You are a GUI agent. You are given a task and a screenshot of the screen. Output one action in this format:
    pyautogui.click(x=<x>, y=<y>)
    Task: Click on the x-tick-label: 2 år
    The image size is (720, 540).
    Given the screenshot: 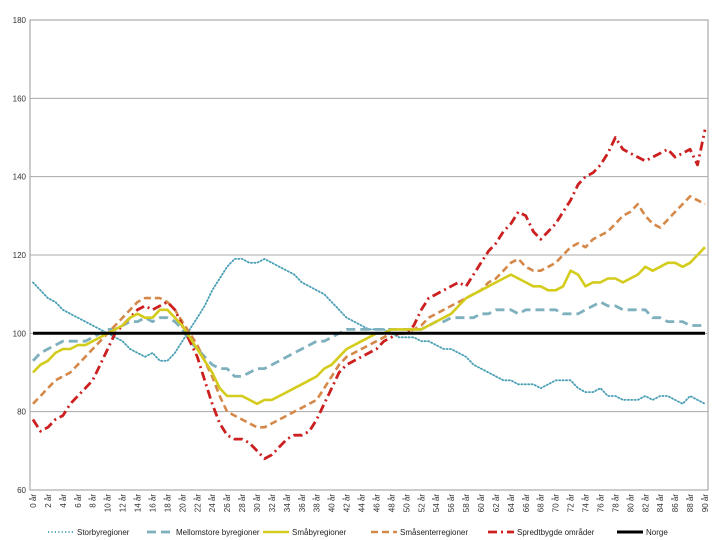 What is the action you would take?
    pyautogui.click(x=48, y=501)
    